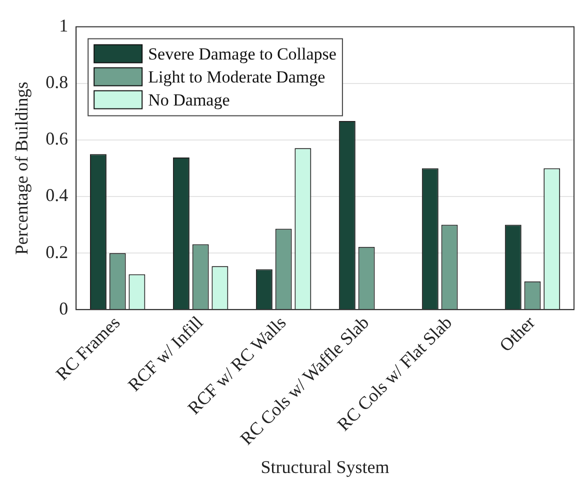  What do you see at coordinates (57, 195) in the screenshot?
I see `y-tick-label: 0.4` at bounding box center [57, 195].